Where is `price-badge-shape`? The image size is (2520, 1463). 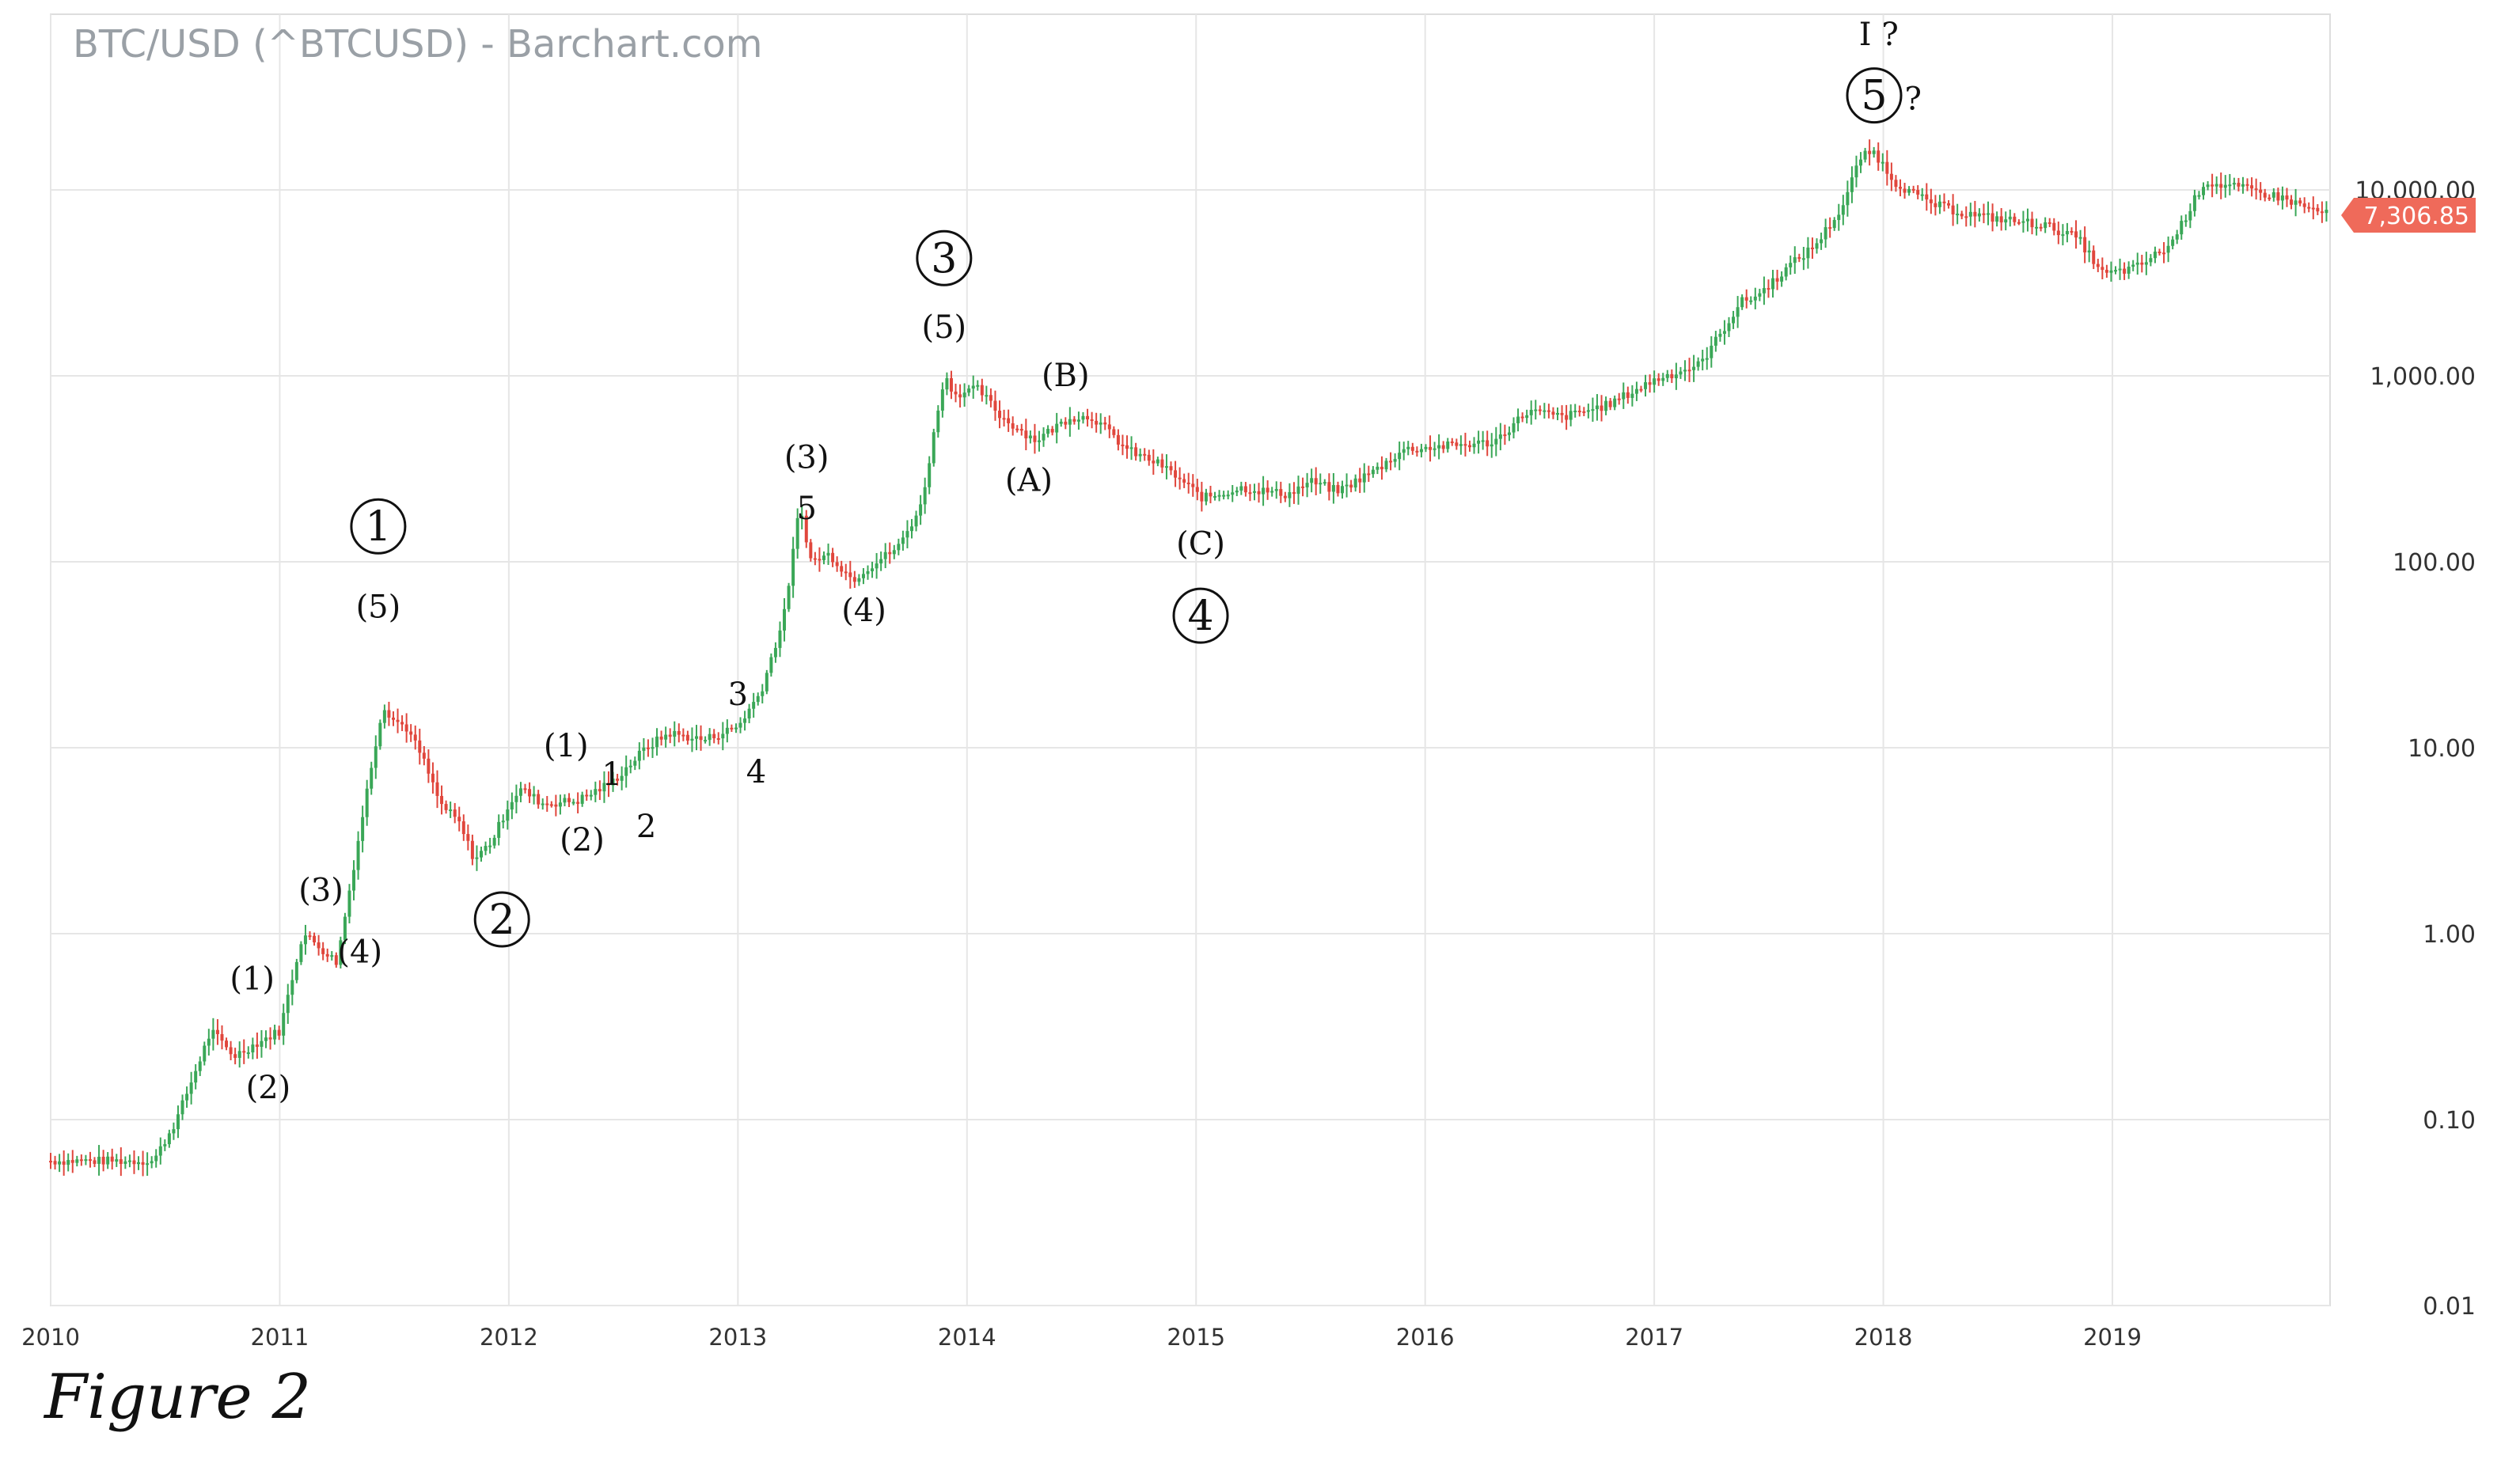
price-badge-shape is located at coordinates (2408, 215).